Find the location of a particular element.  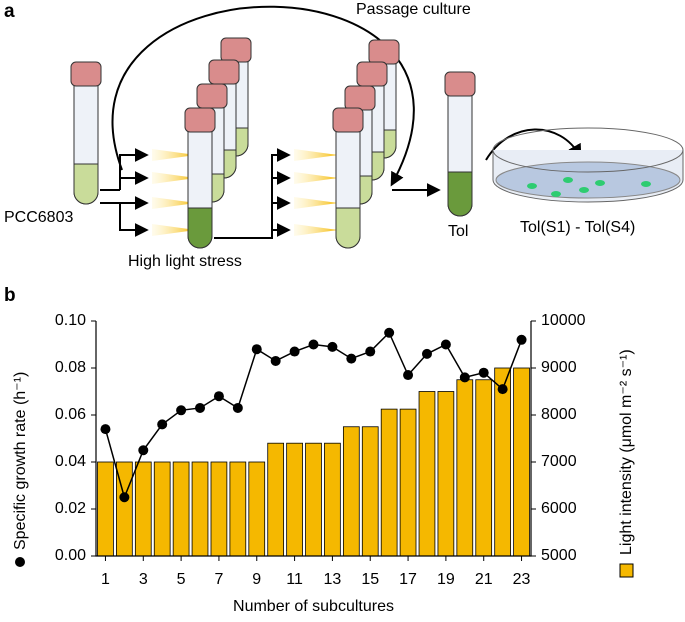

y2-tick-label: 7000 is located at coordinates (559, 461).